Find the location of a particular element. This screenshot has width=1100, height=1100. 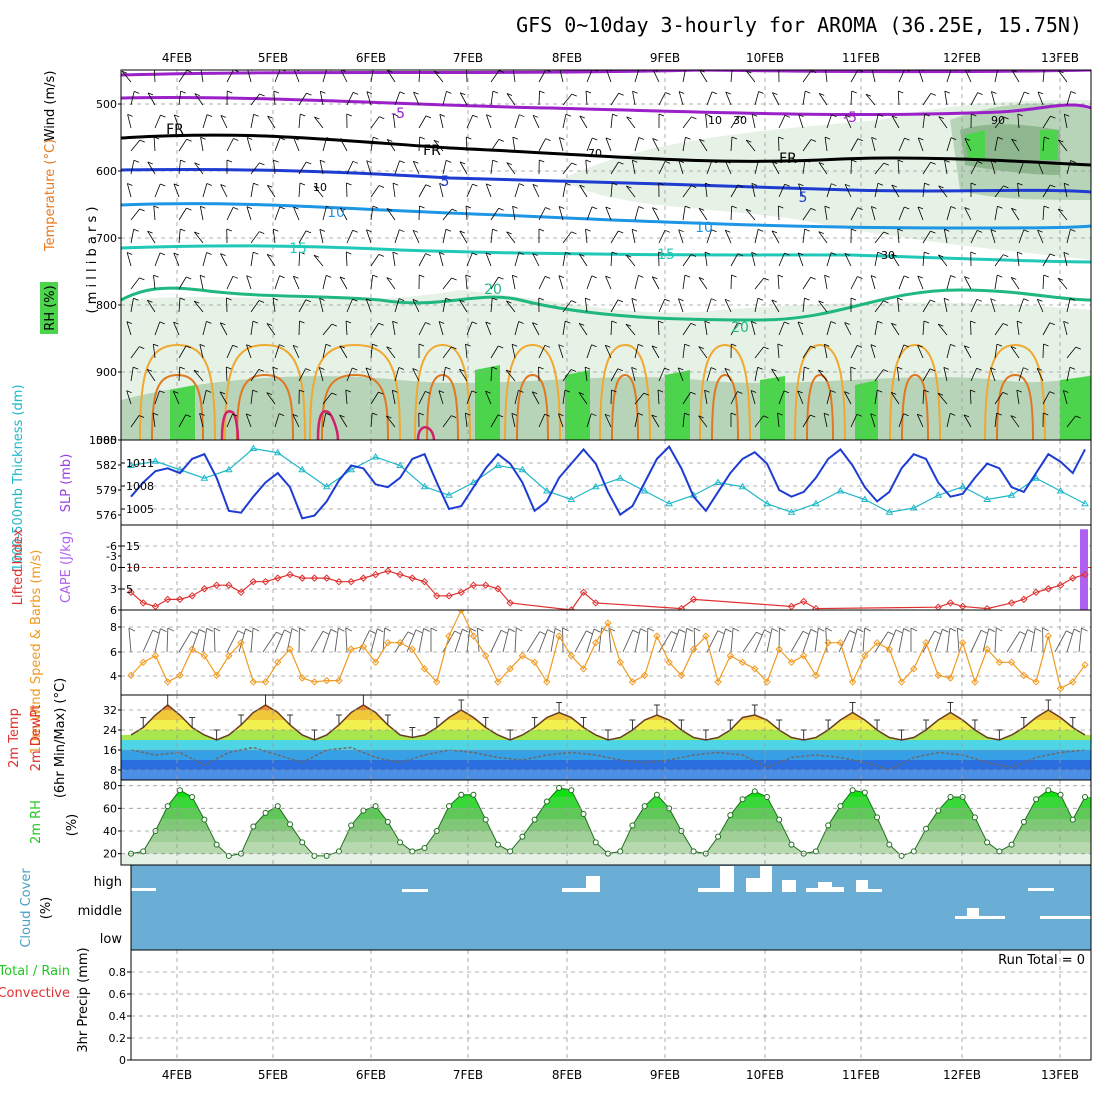

precip-total-label: Total / Rain is located at coordinates (35, 971).